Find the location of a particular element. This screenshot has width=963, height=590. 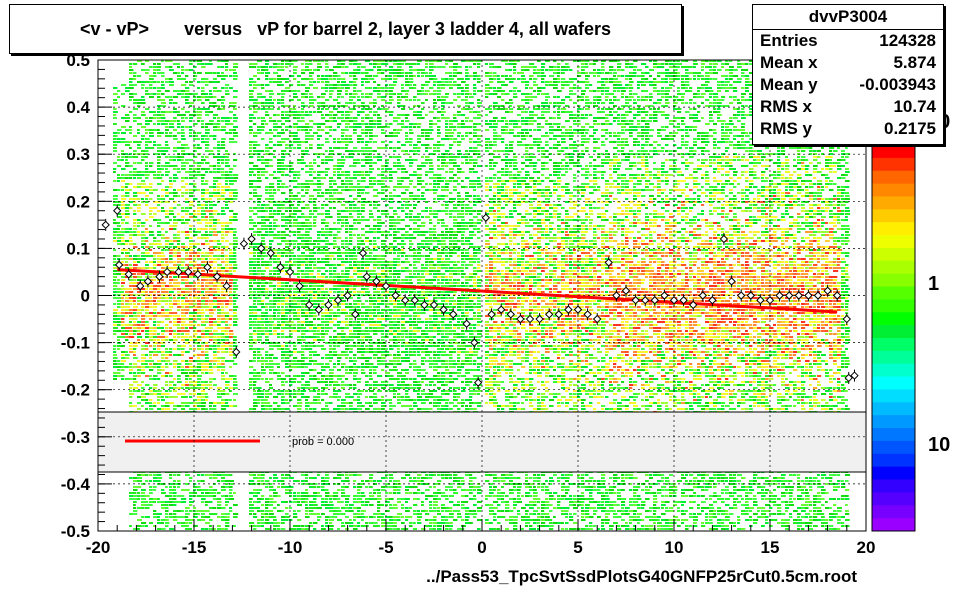

stats-value: 5.874 is located at coordinates (914, 62).